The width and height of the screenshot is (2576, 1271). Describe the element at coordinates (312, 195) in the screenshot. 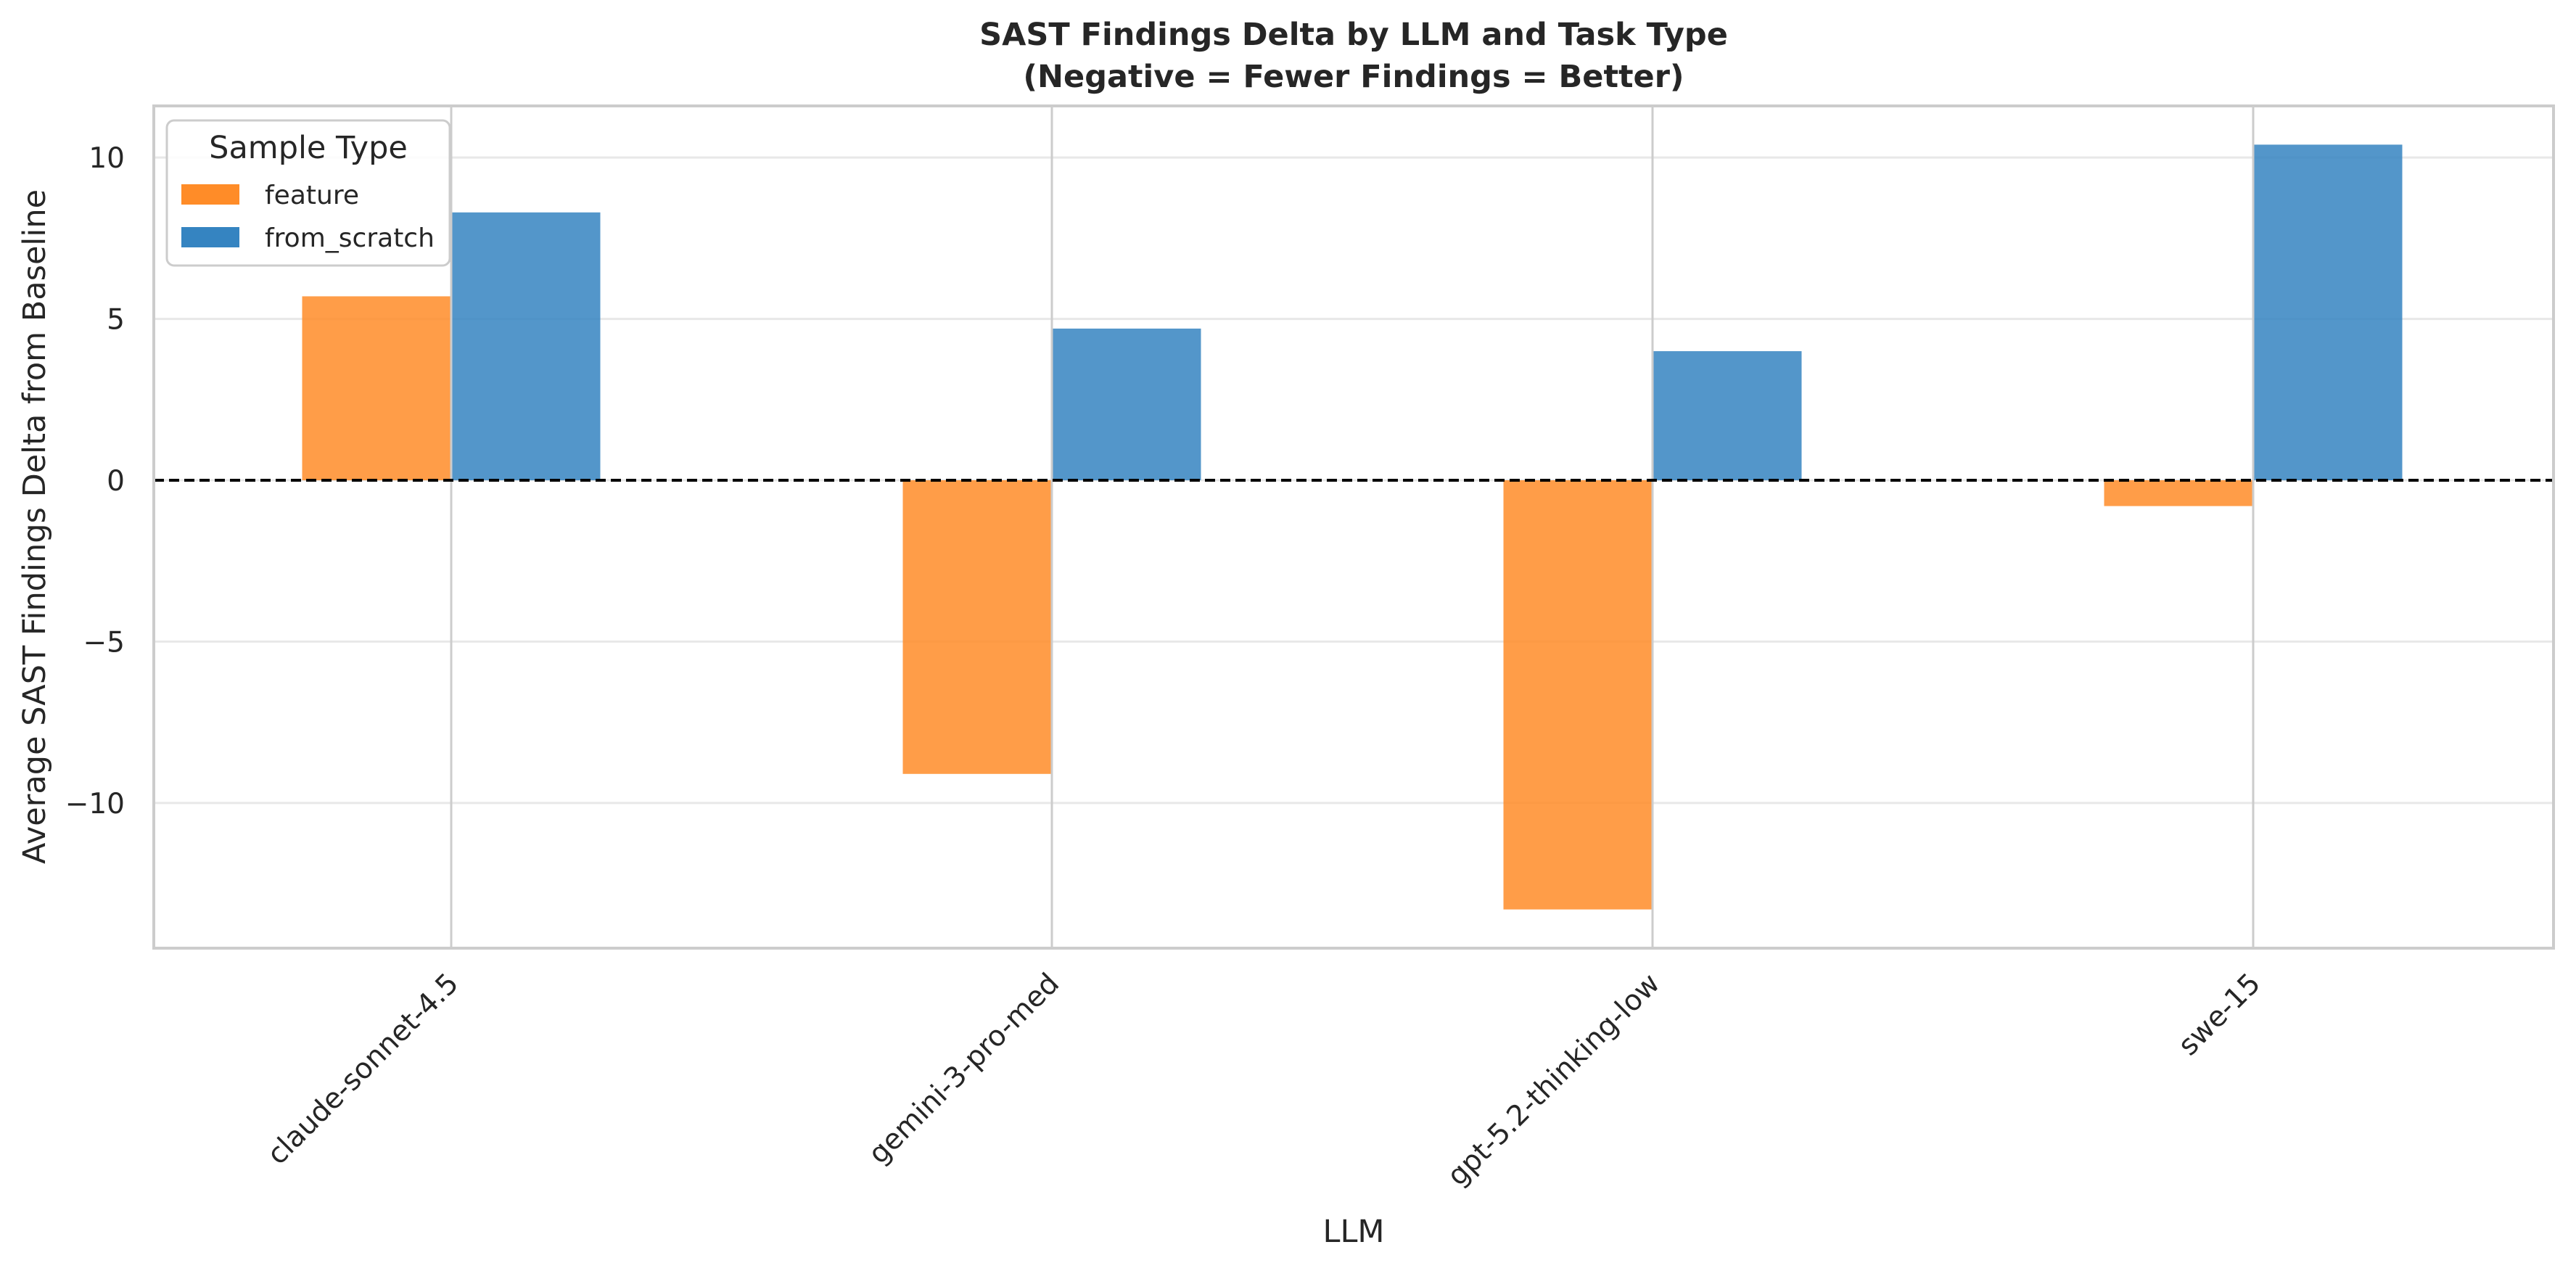

I see `legend-label-feature: feature` at that location.